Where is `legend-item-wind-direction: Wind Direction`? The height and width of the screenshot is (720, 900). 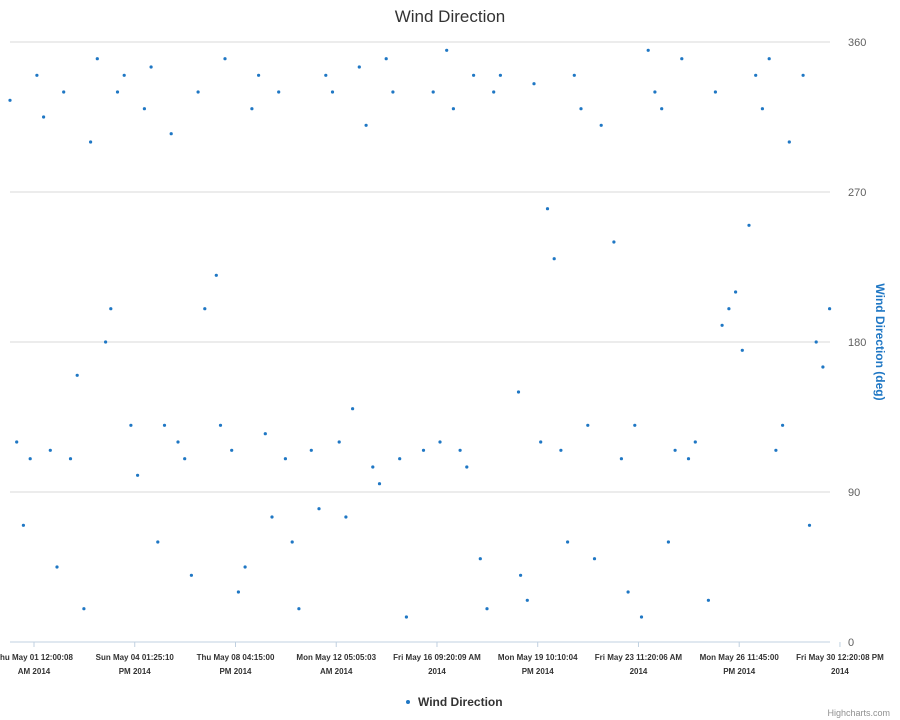 legend-item-wind-direction: Wind Direction is located at coordinates (460, 702).